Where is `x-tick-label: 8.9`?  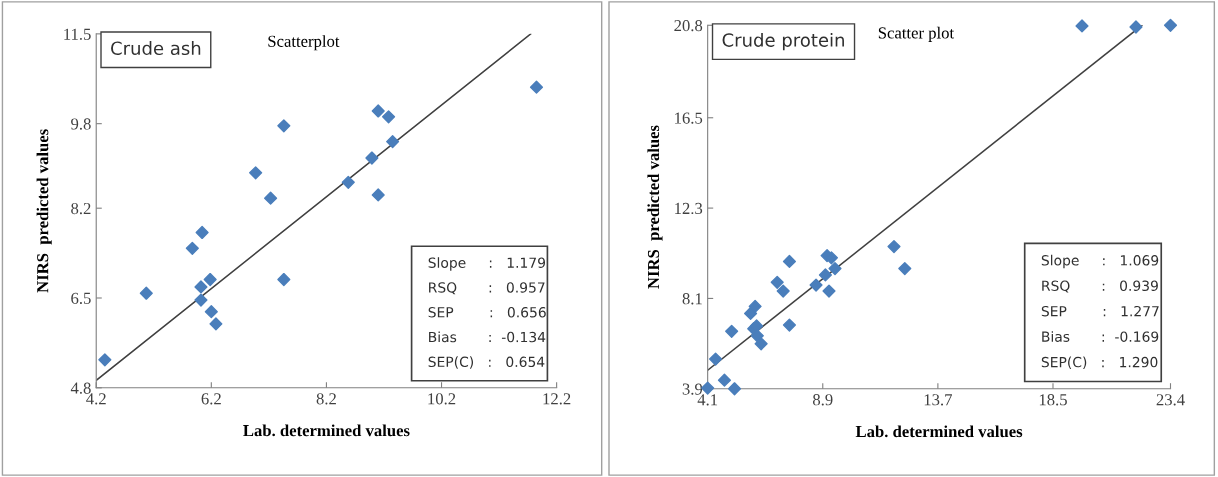
x-tick-label: 8.9 is located at coordinates (822, 400).